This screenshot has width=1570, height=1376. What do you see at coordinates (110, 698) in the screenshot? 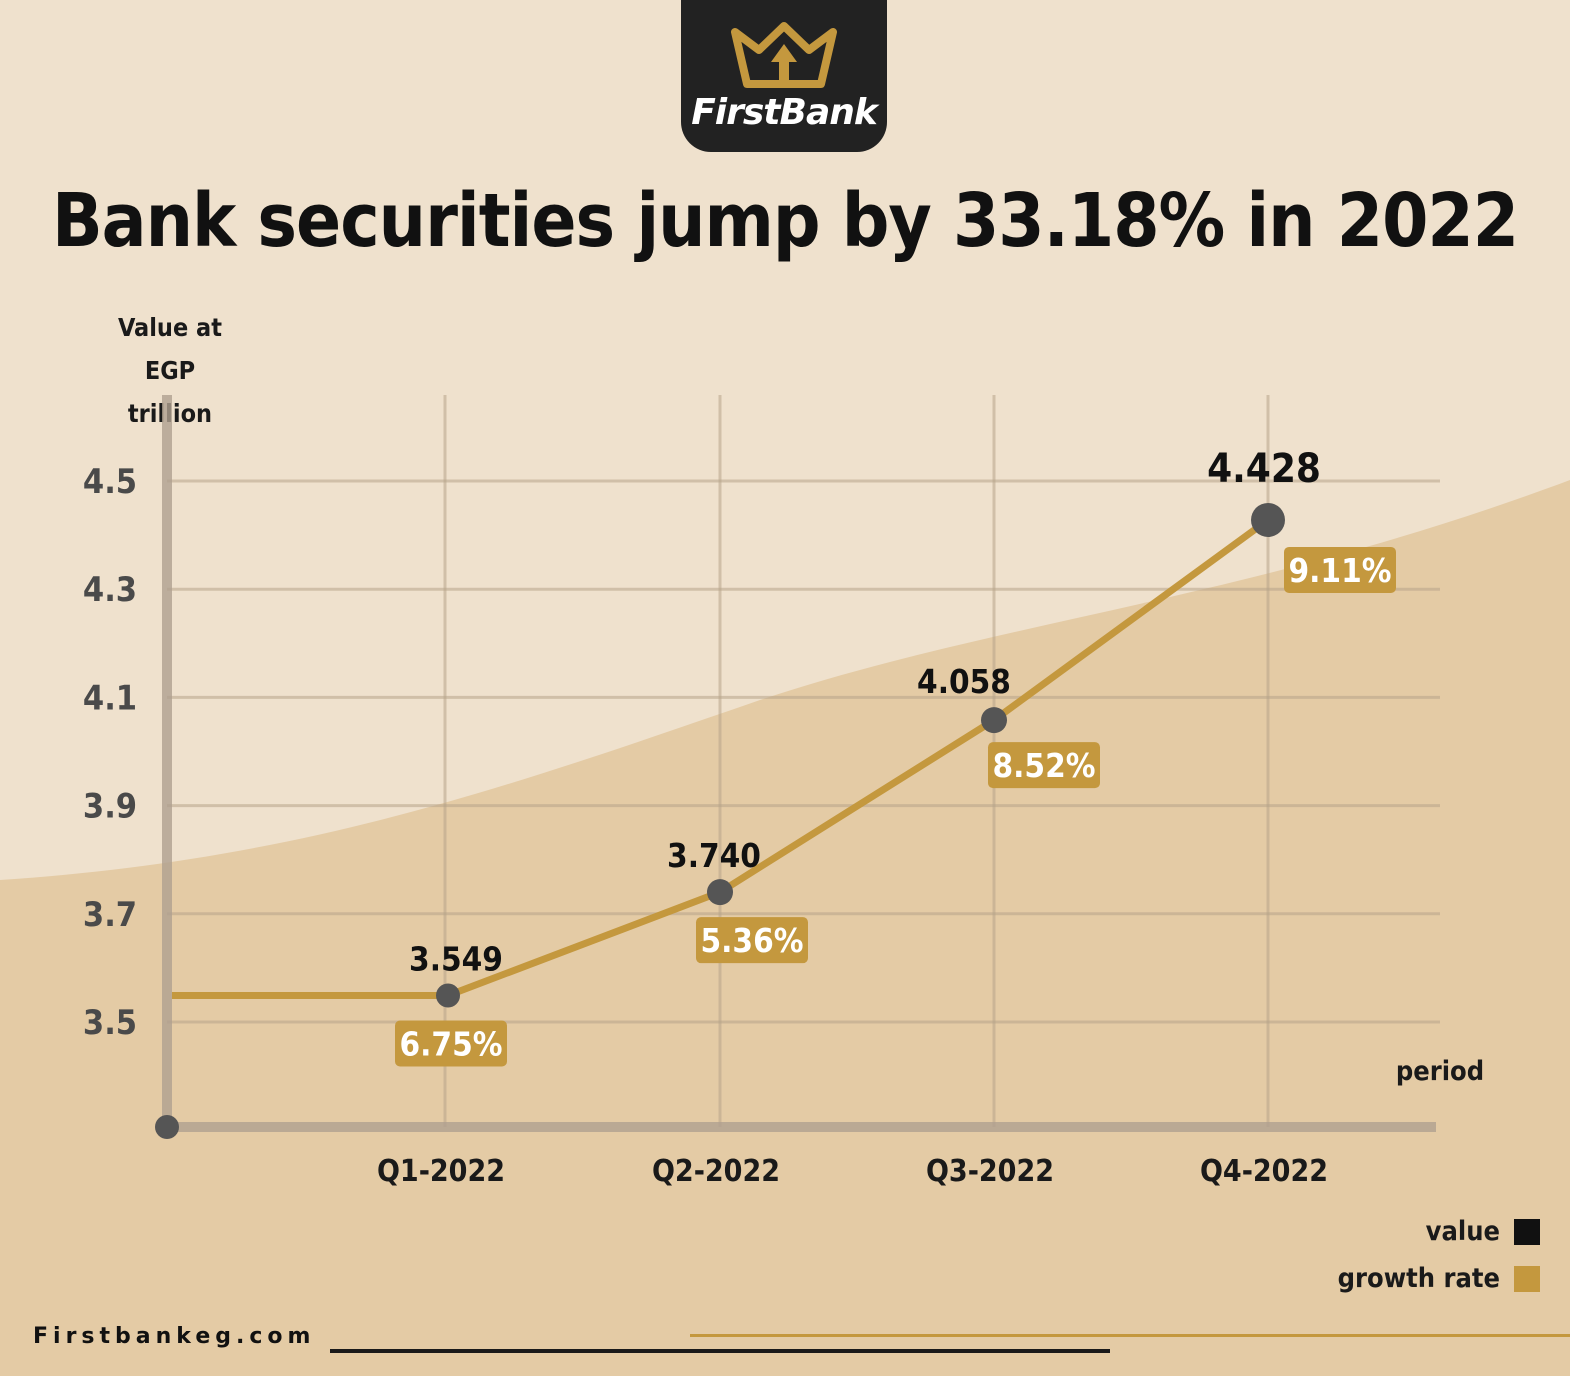
I see `y-tick-label-2: 4.1` at bounding box center [110, 698].